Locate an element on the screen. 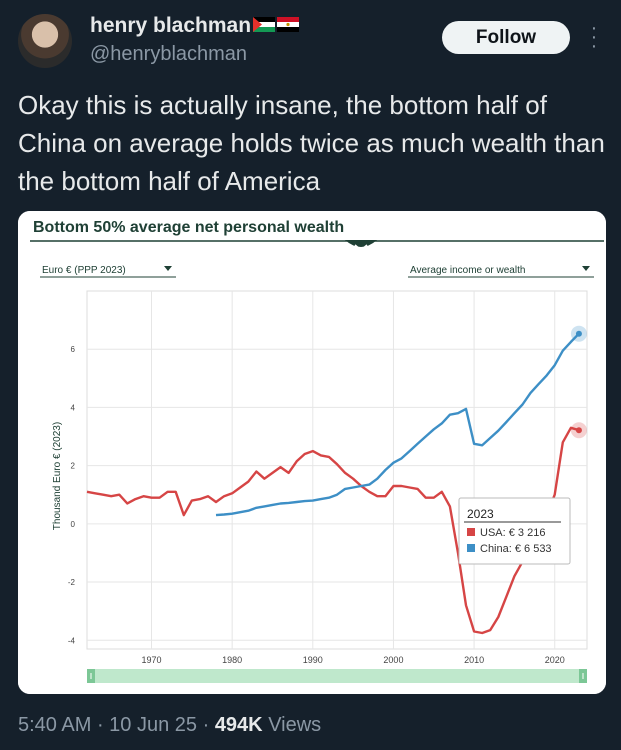 This screenshot has width=621, height=750. currency-select-label: Euro € (PPP 2023) is located at coordinates (84, 270).